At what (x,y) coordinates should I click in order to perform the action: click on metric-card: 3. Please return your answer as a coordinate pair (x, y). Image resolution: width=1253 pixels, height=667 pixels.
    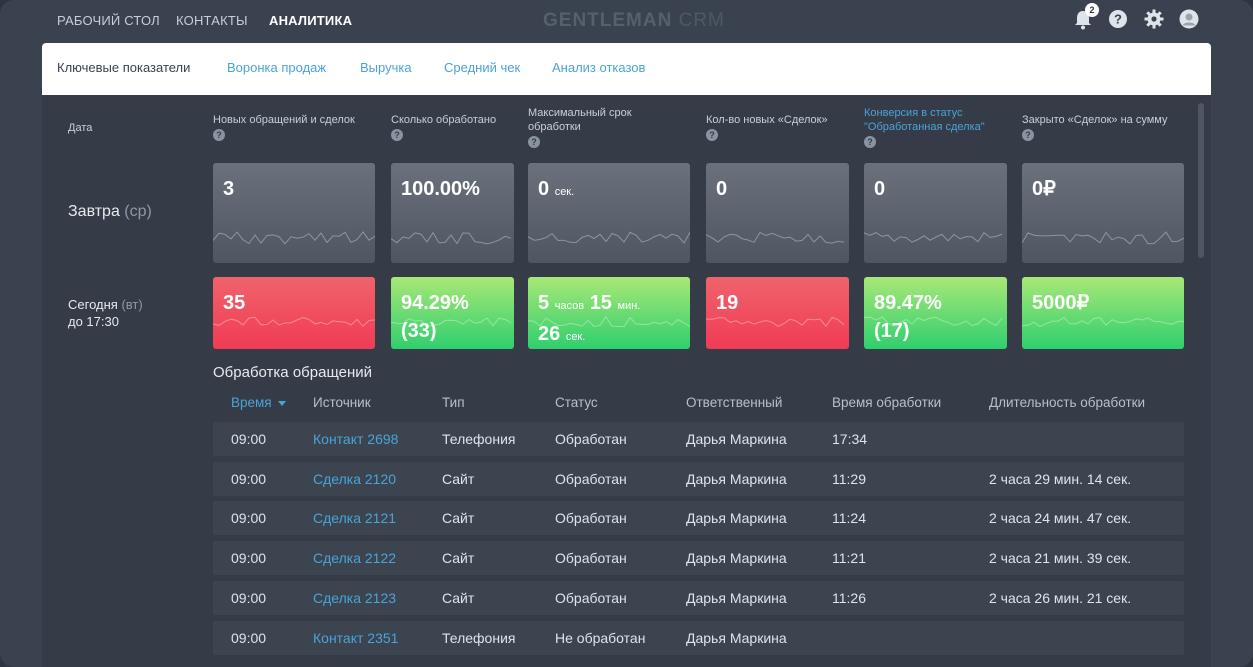
    Looking at the image, I should click on (294, 213).